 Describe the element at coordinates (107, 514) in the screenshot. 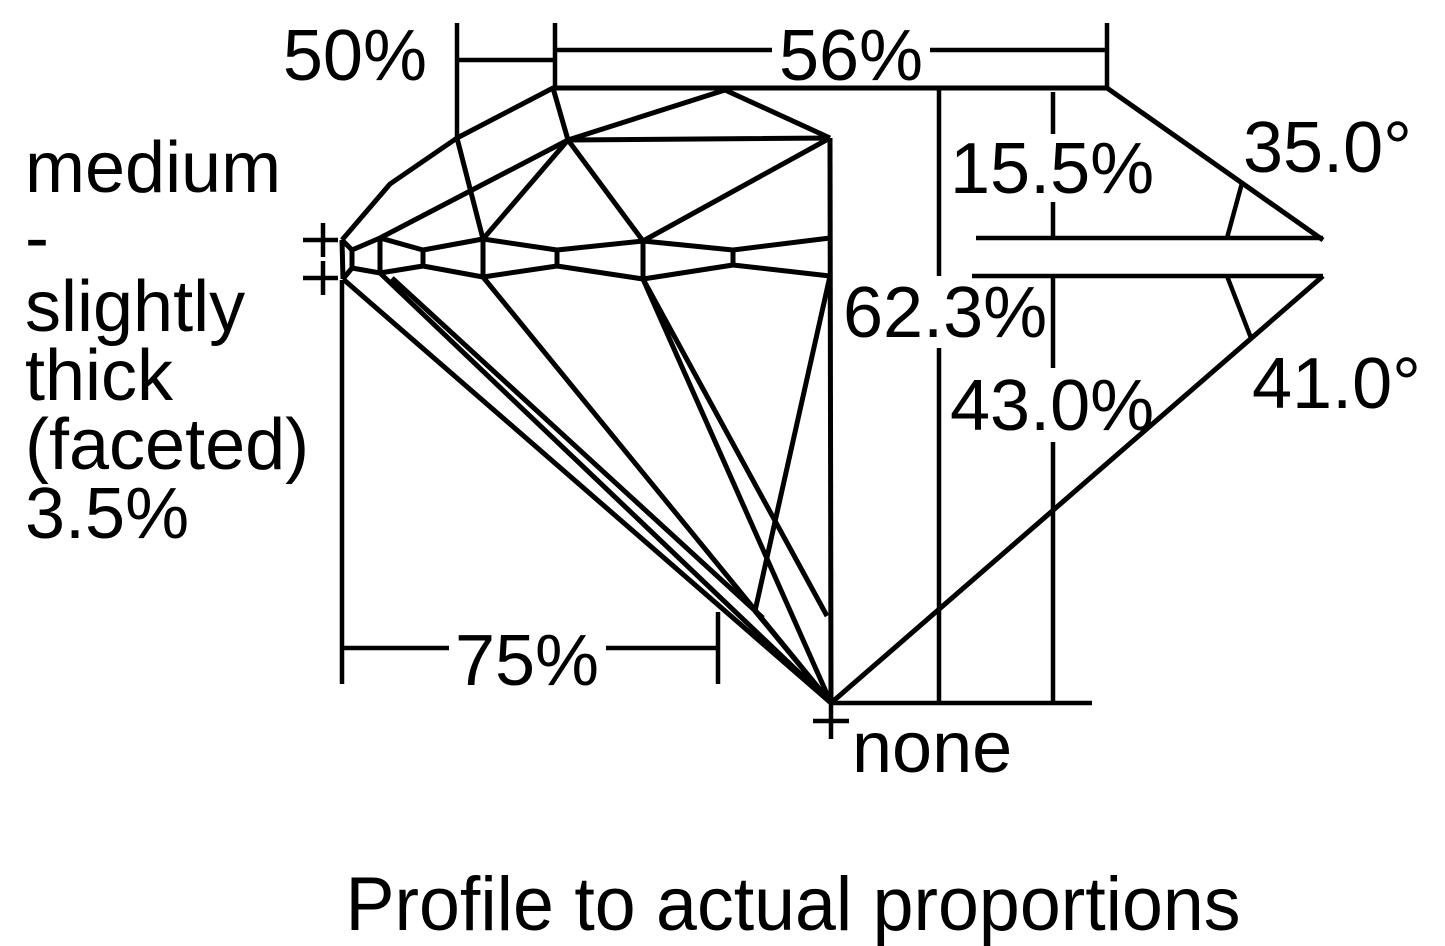

I see `girdle-description-line: 3.5%` at that location.